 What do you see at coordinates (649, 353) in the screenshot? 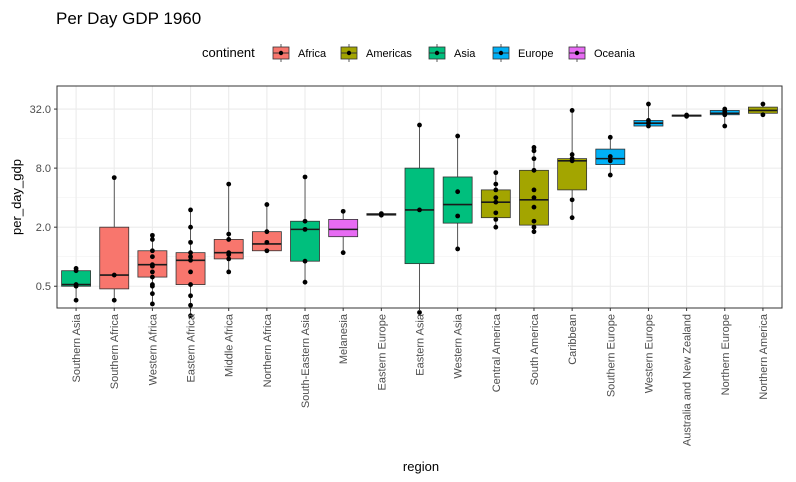
I see `x-tick-label: Western Europe` at bounding box center [649, 353].